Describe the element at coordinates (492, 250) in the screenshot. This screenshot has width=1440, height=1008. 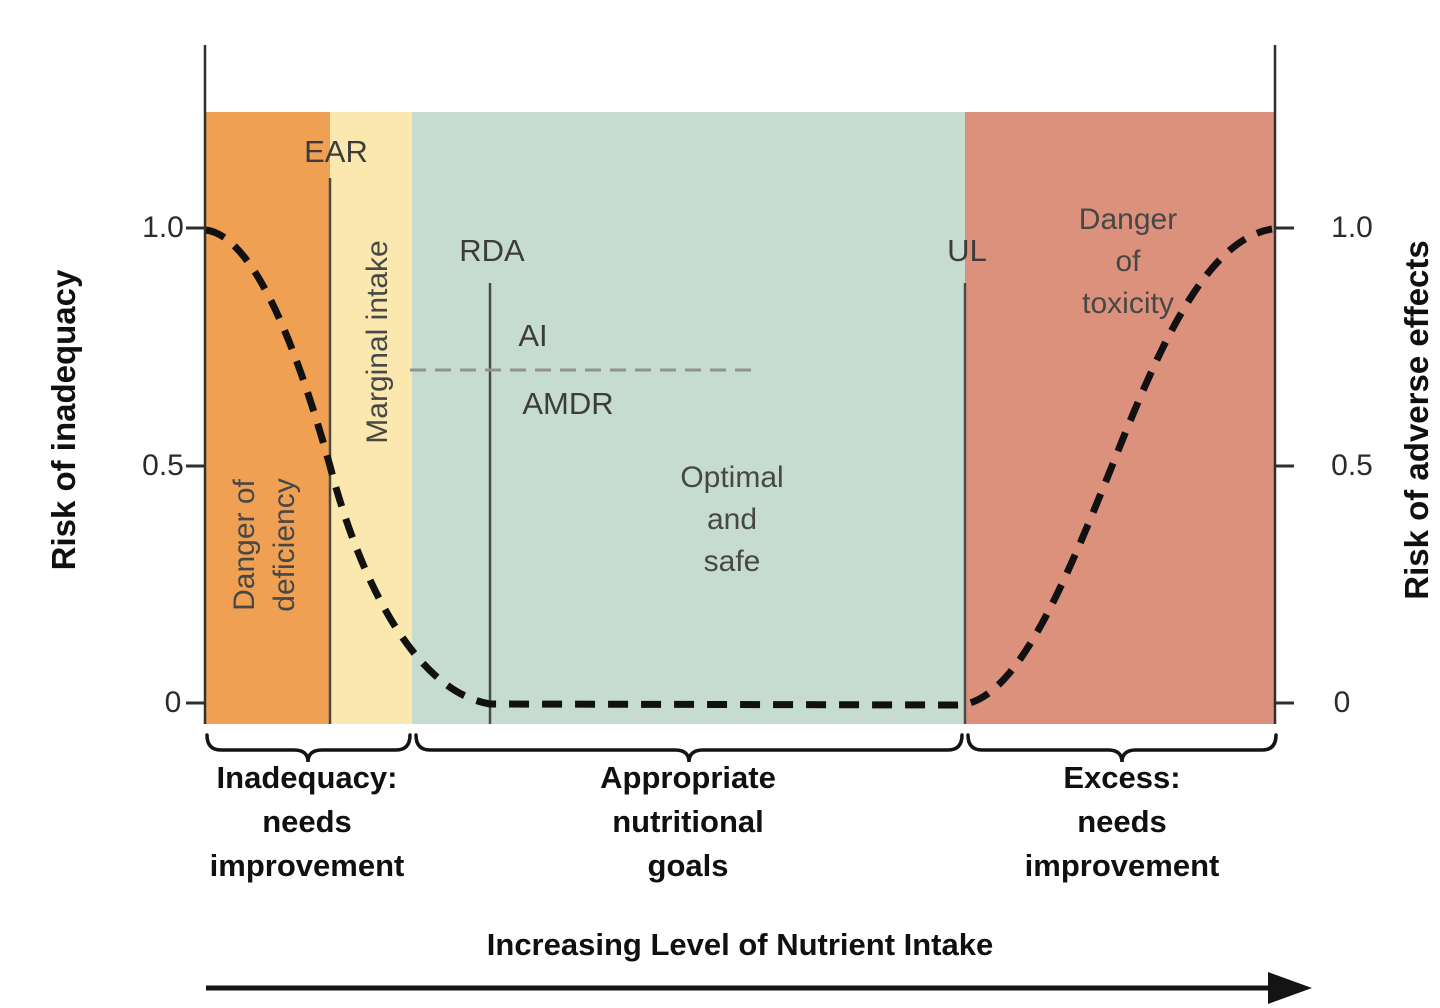
I see `rda-label: RDA` at that location.